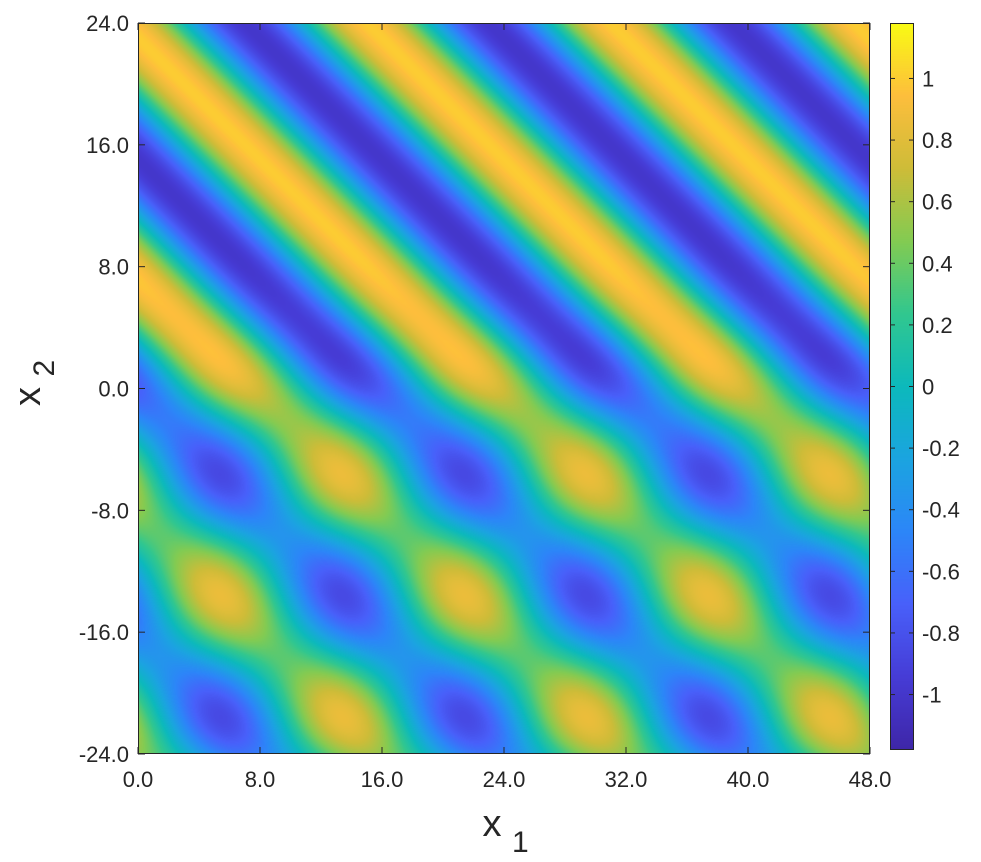 The width and height of the screenshot is (981, 862). What do you see at coordinates (382, 779) in the screenshot?
I see `x-tick-label: 16.0` at bounding box center [382, 779].